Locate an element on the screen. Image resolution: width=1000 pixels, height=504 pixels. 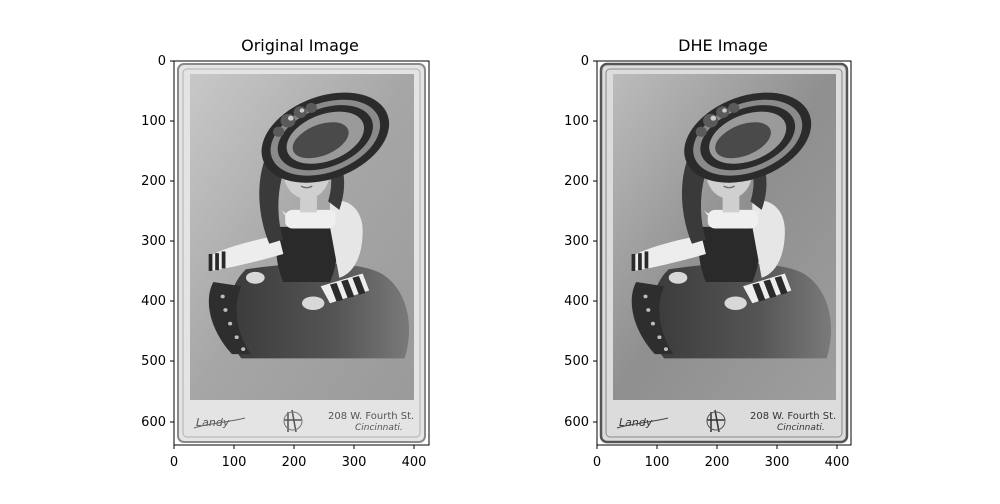
left-y-tick: 200 is located at coordinates (157, 181).